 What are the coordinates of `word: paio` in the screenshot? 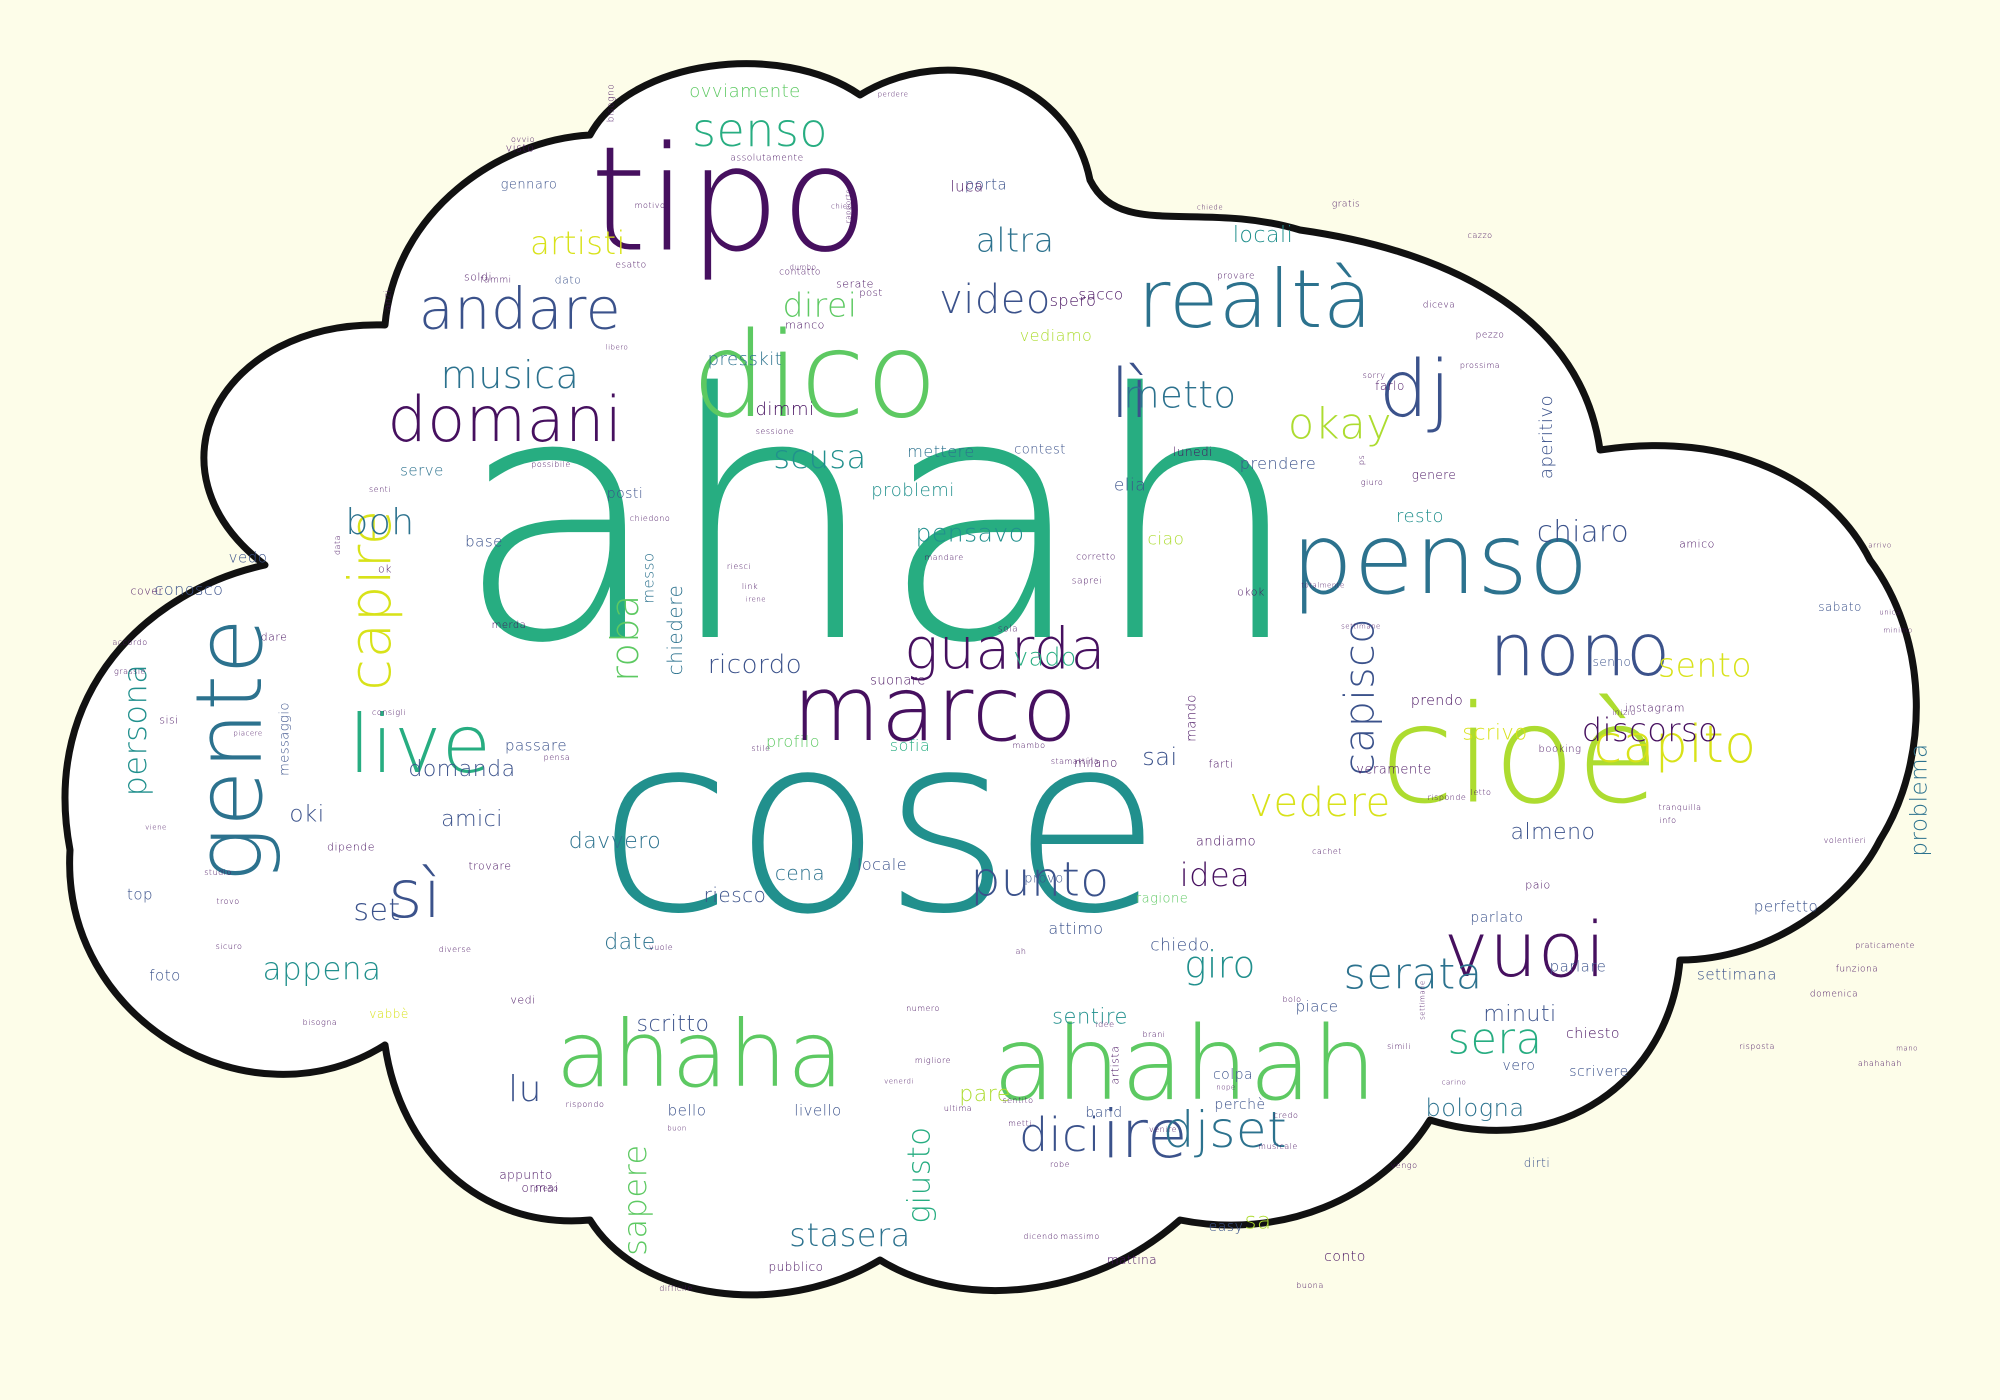 It's located at (1538, 885).